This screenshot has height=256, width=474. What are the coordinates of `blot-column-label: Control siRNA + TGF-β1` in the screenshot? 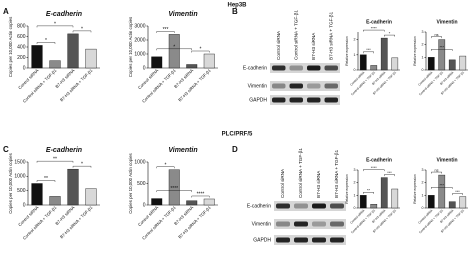 It's located at (300, 173).